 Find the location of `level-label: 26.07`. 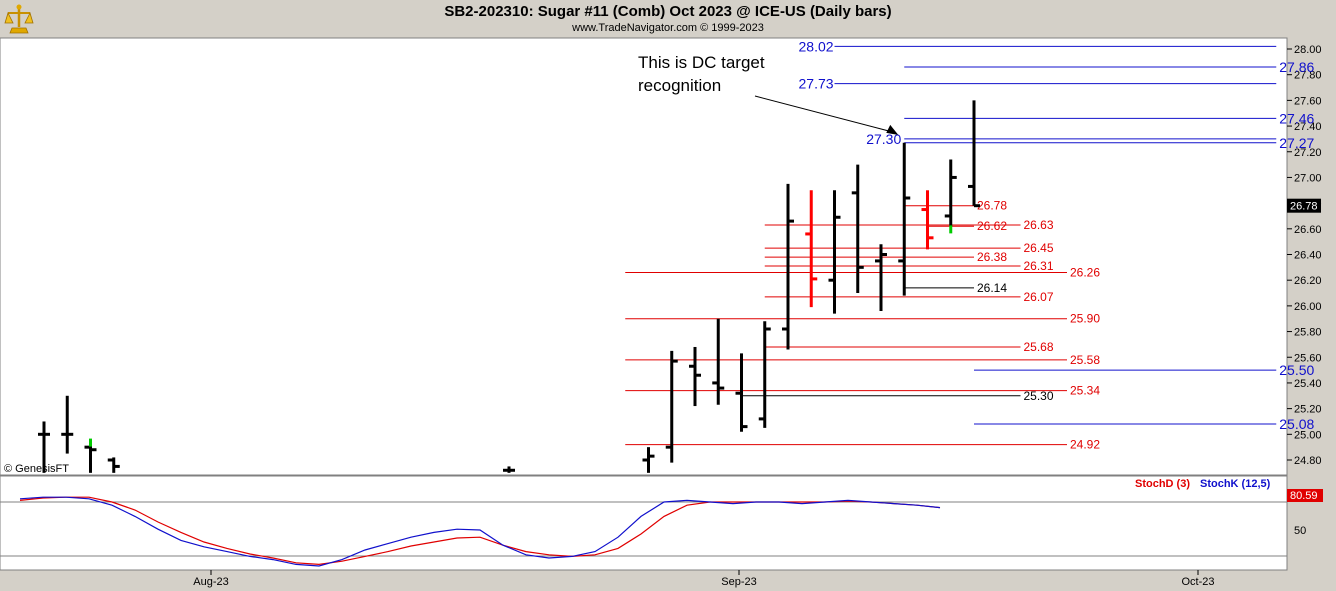

level-label: 26.07 is located at coordinates (1039, 297).